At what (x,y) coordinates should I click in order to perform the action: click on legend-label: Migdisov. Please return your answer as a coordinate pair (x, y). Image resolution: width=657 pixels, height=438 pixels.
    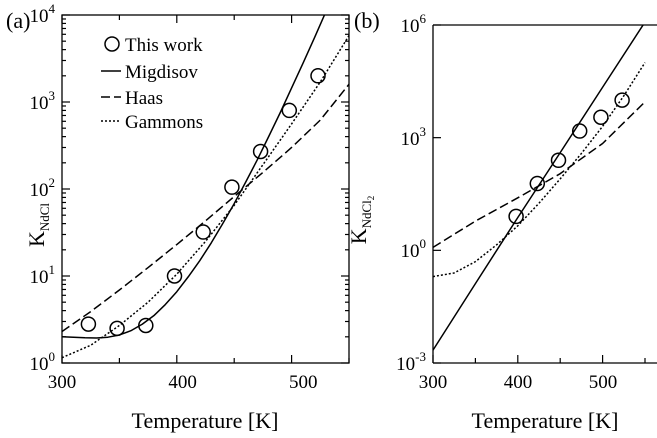
    Looking at the image, I should click on (161, 72).